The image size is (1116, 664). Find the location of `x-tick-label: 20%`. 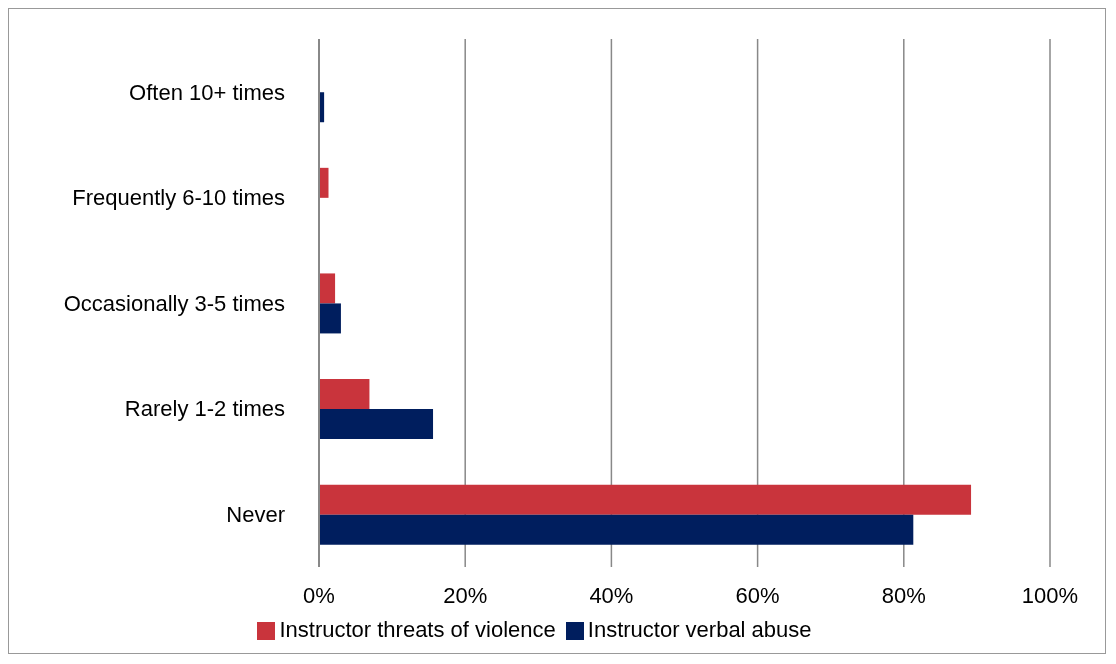

x-tick-label: 20% is located at coordinates (465, 595).